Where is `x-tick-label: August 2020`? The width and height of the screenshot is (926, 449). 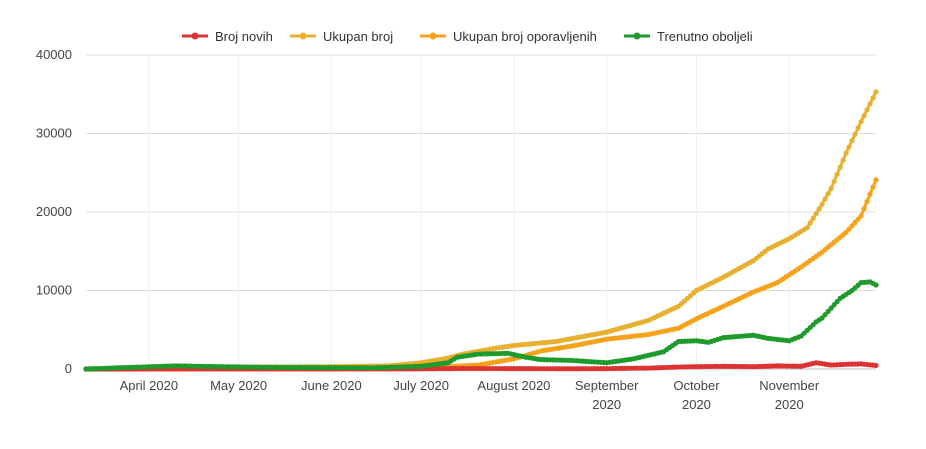
x-tick-label: August 2020 is located at coordinates (513, 385).